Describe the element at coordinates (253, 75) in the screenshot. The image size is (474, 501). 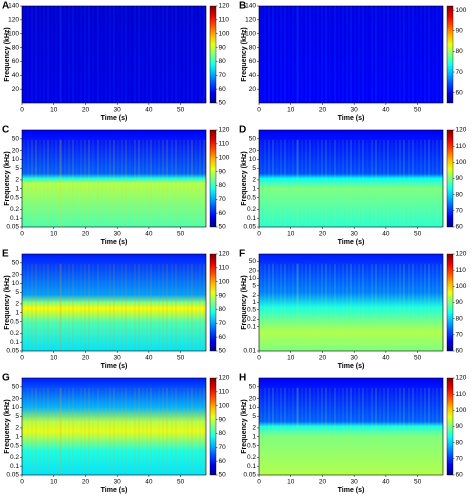
I see `y-tick-label: 40` at that location.